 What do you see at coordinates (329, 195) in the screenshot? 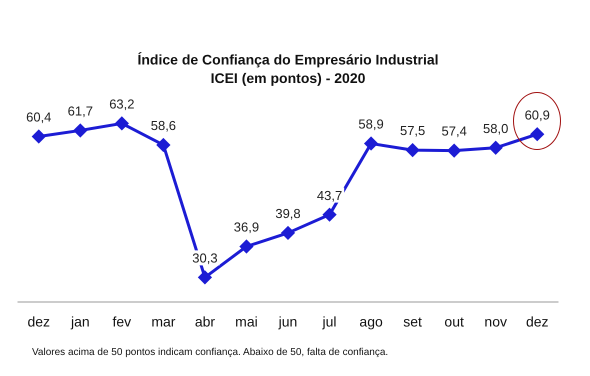
I see `data-label: 43,7` at bounding box center [329, 195].